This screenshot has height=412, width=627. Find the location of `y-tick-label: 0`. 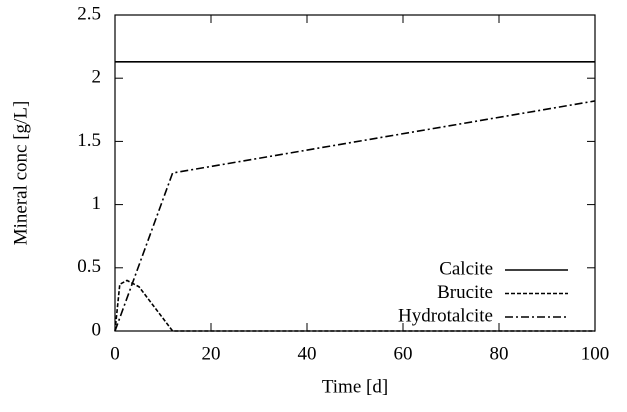

y-tick-label: 0 is located at coordinates (97, 329).